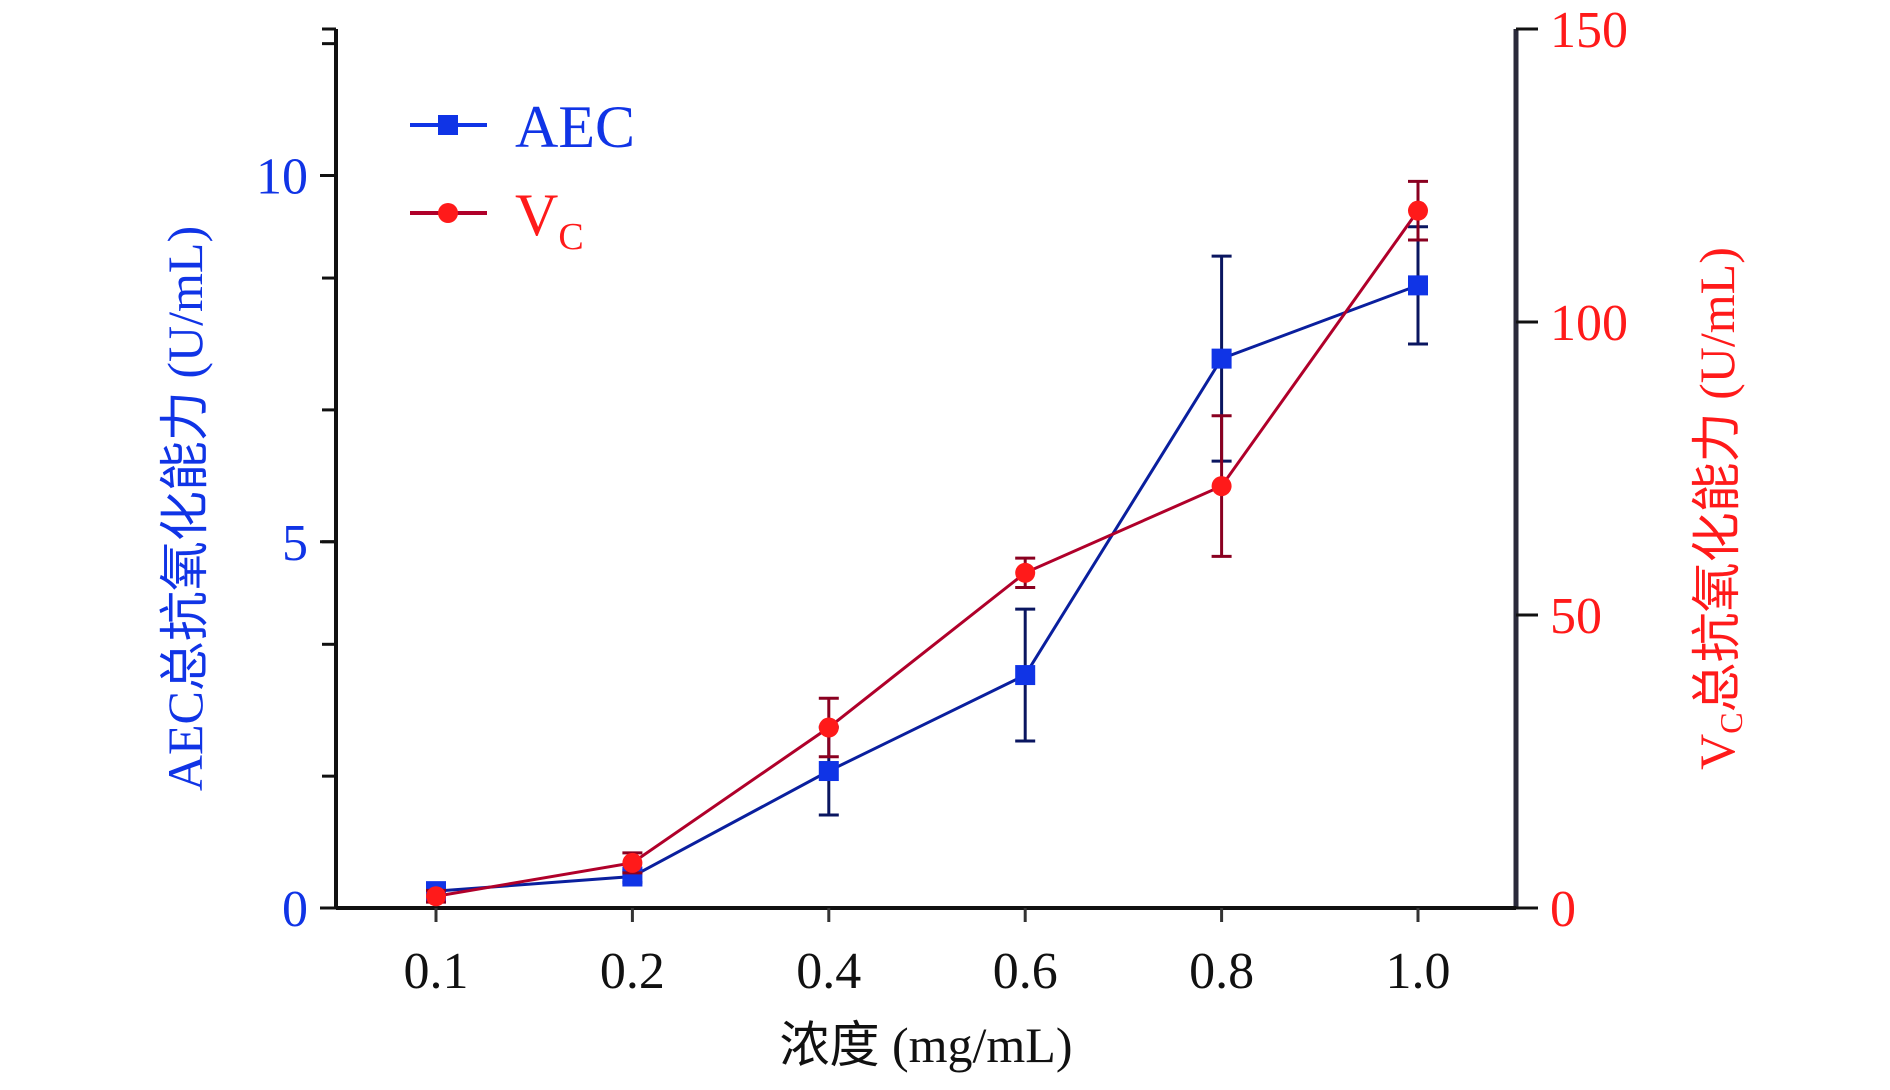 This screenshot has width=1890, height=1090. I want to click on y-axis-right-title-sub: C, so click(1731, 722).